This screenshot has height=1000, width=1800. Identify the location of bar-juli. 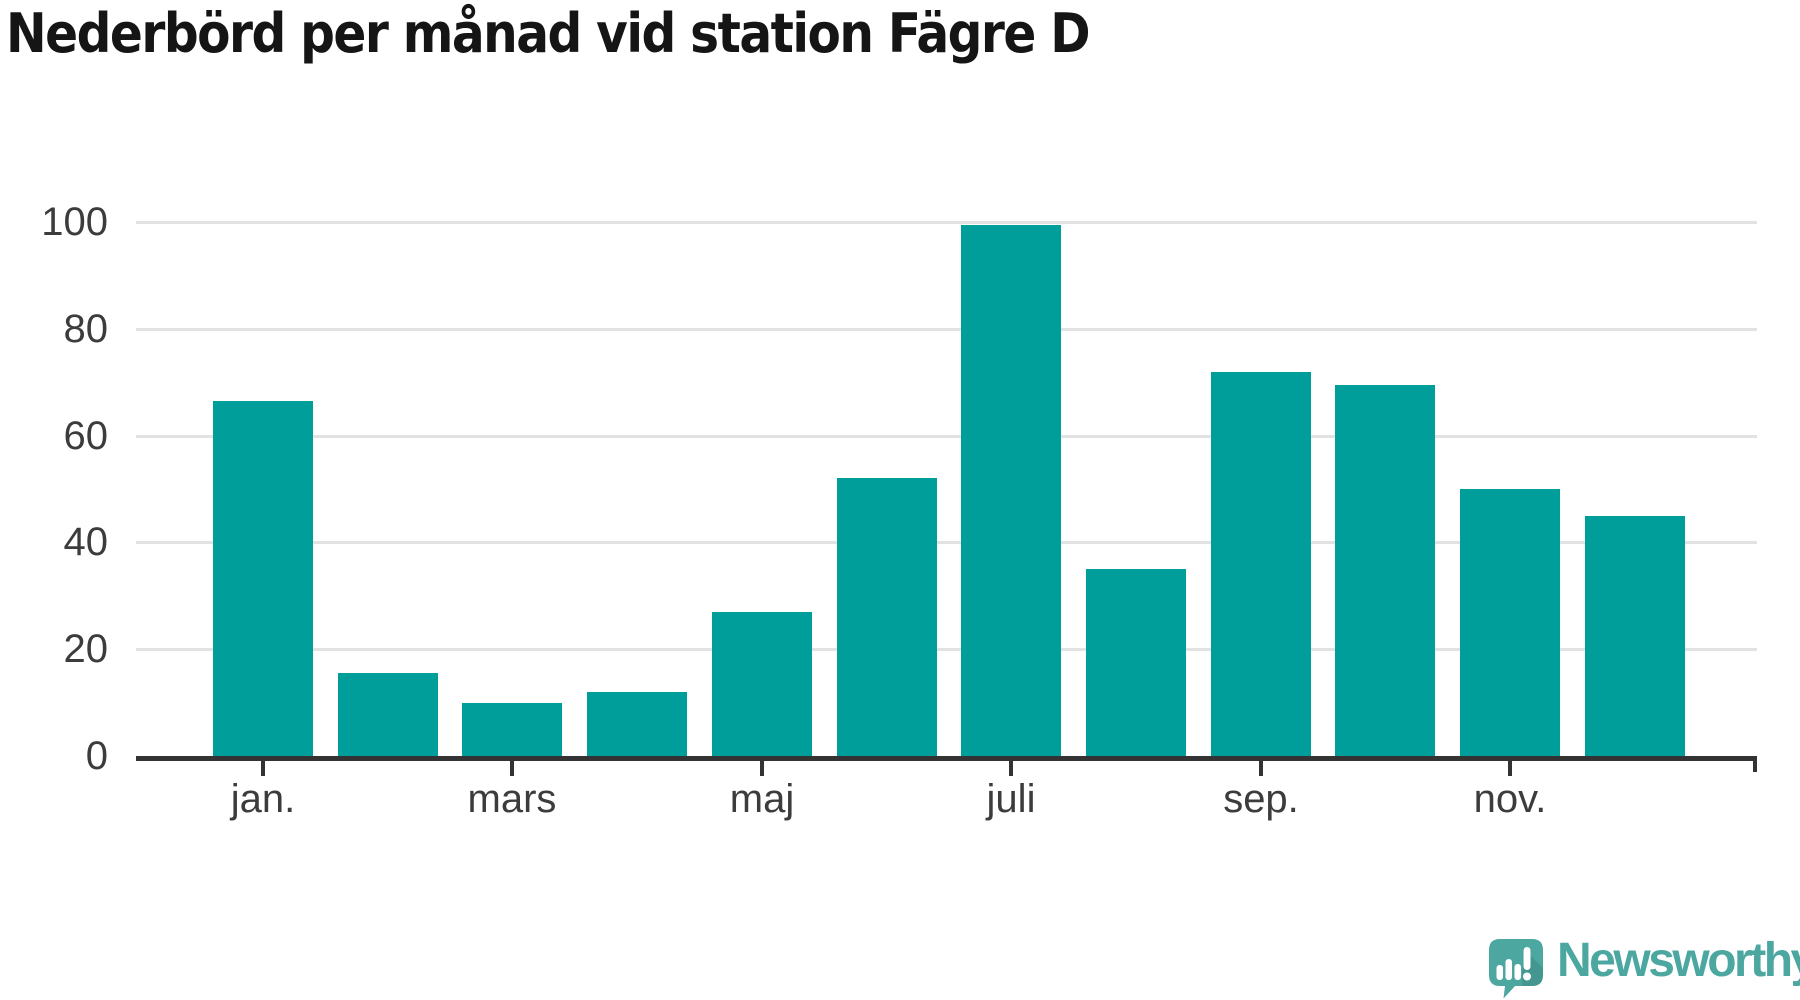
(1011, 490).